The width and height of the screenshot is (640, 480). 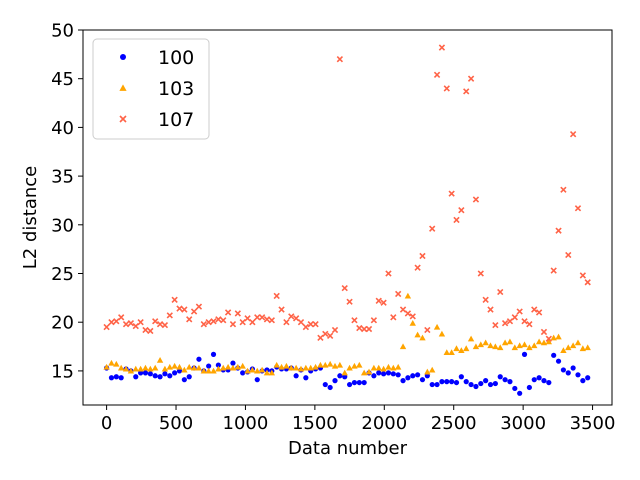 What do you see at coordinates (176, 120) in the screenshot?
I see `legend-label: 107` at bounding box center [176, 120].